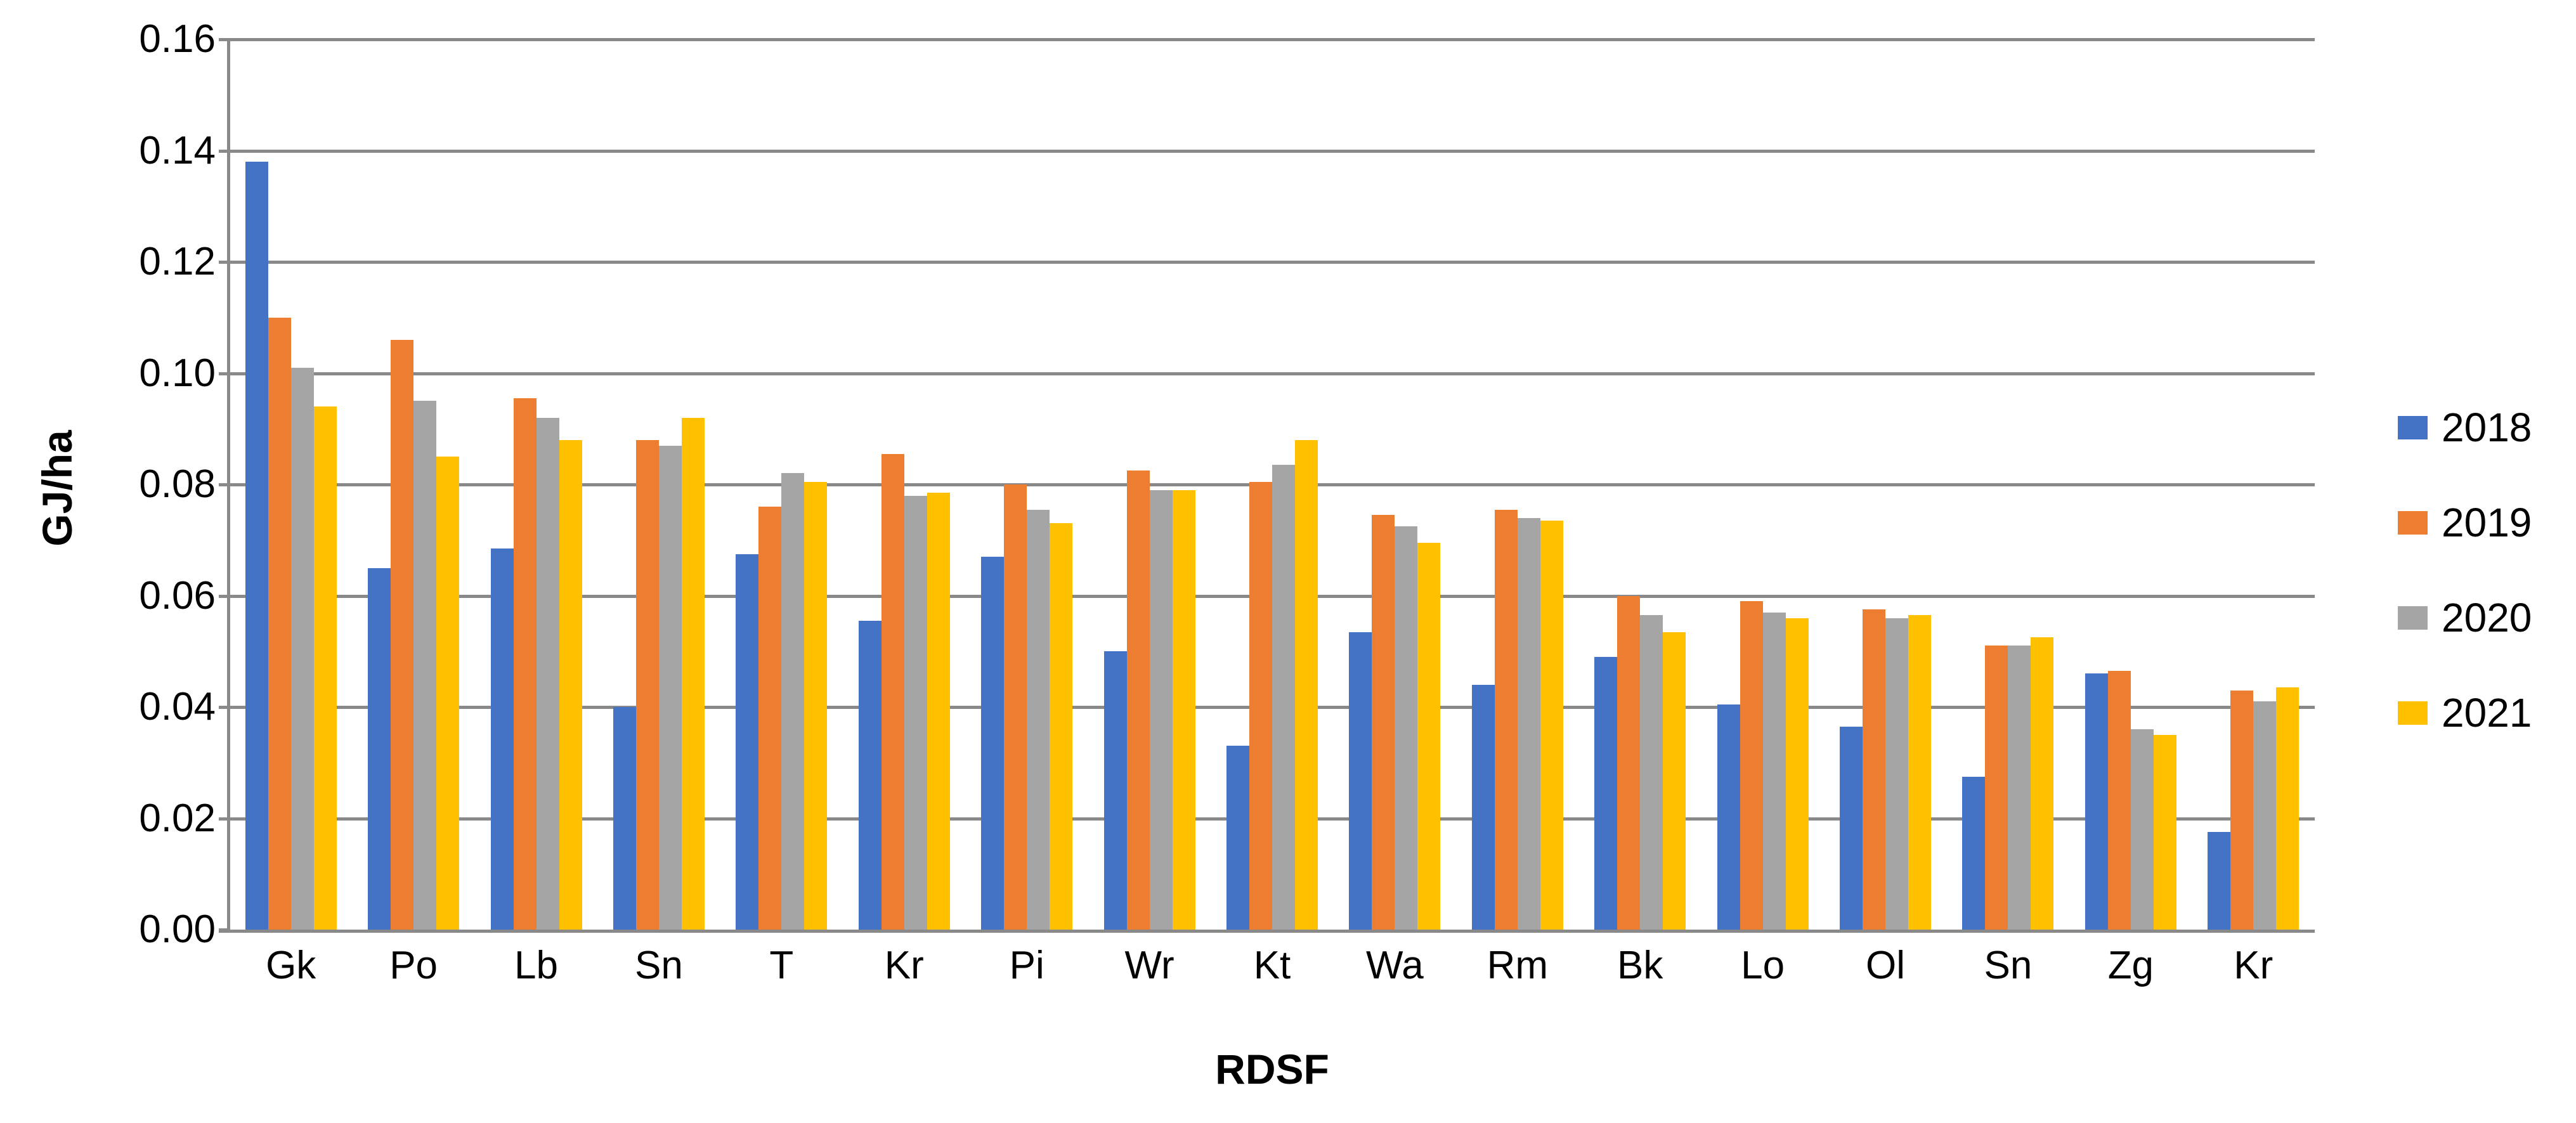  I want to click on bar-Lo-2020, so click(1774, 771).